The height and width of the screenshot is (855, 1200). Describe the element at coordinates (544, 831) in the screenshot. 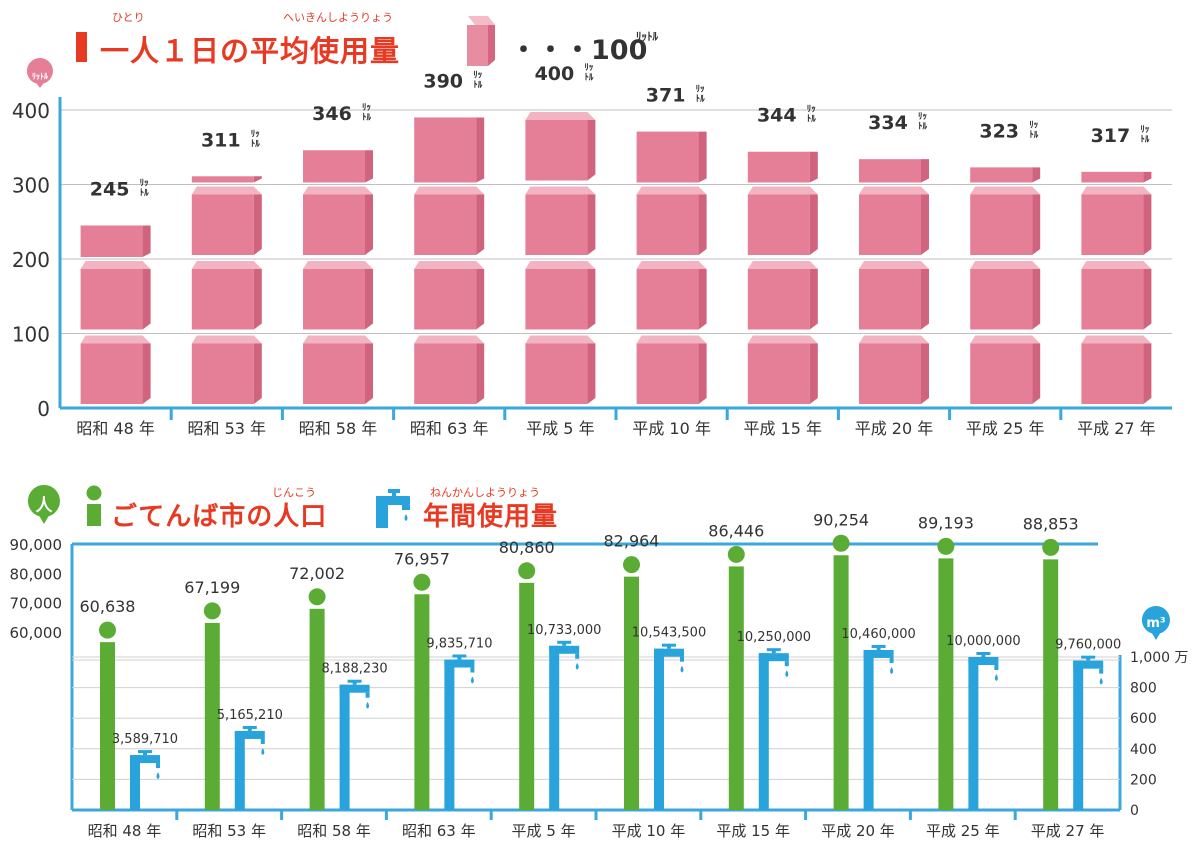

I see `bottom-category-label: 平成 5 年` at that location.